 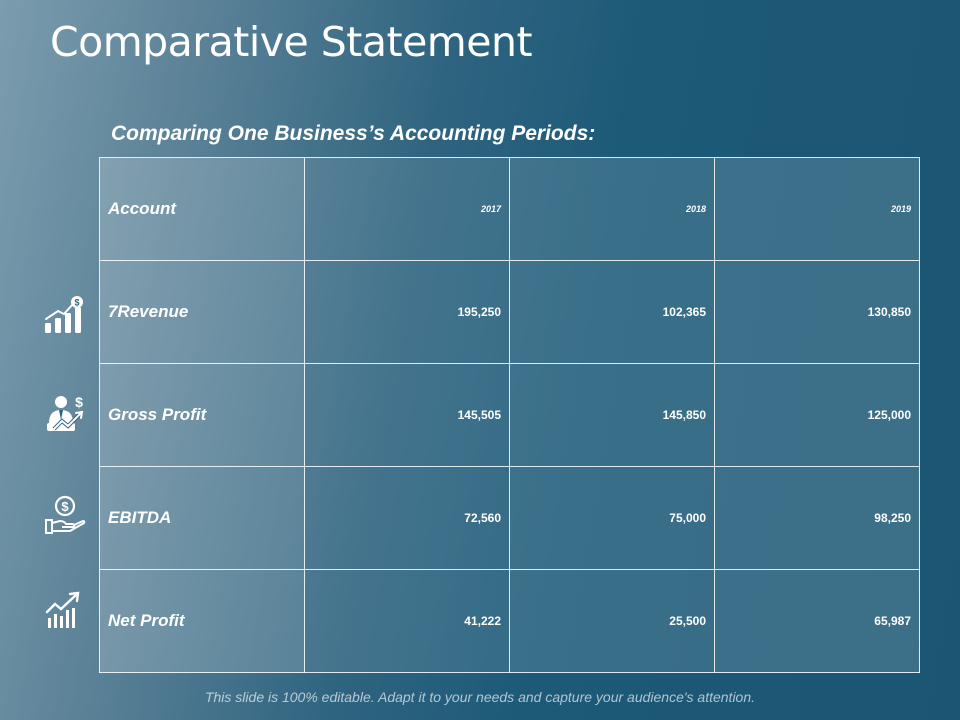 I want to click on table-row: EBITDA 72,560 75,000 98,250, so click(x=509, y=518).